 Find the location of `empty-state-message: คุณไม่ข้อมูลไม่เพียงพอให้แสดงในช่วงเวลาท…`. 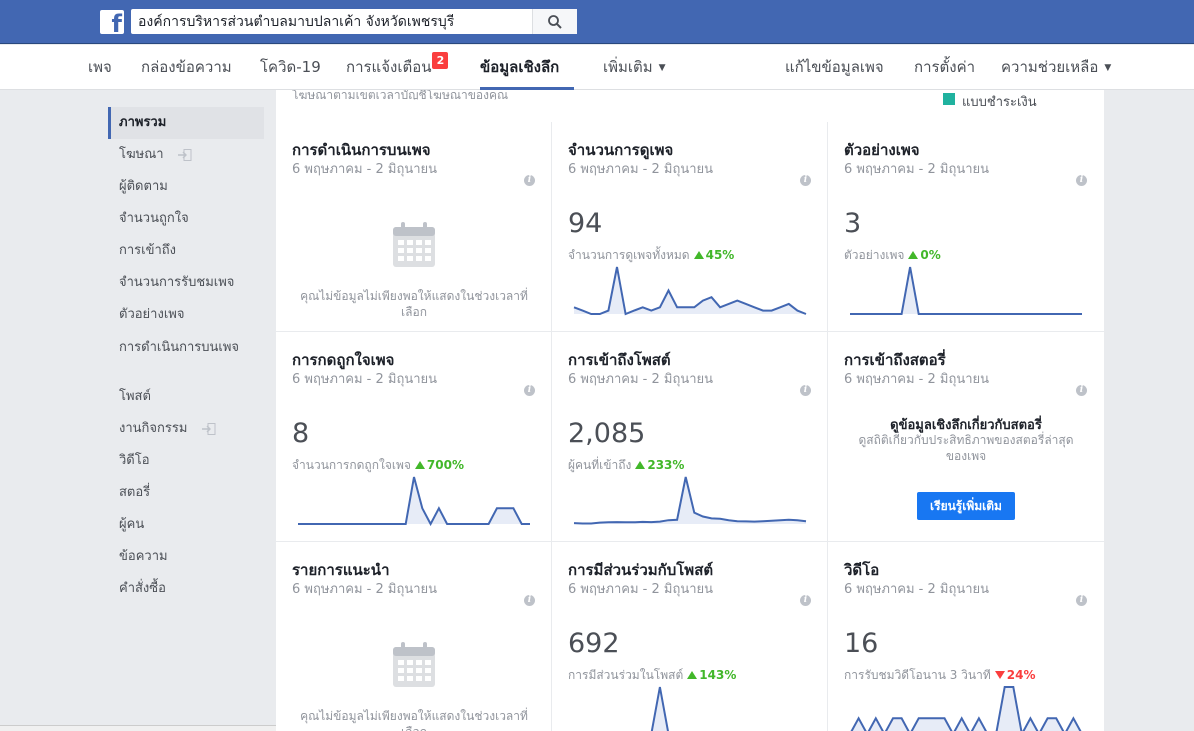

empty-state-message: คุณไม่ข้อมูลไม่เพียงพอให้แสดงในช่วงเวลาท… is located at coordinates (414, 304).